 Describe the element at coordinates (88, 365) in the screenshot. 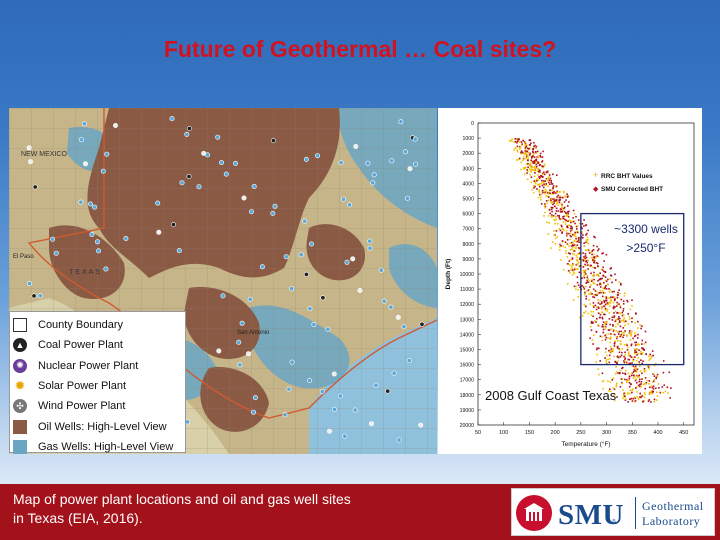

I see `legend-label: Nuclear Power Plant` at that location.